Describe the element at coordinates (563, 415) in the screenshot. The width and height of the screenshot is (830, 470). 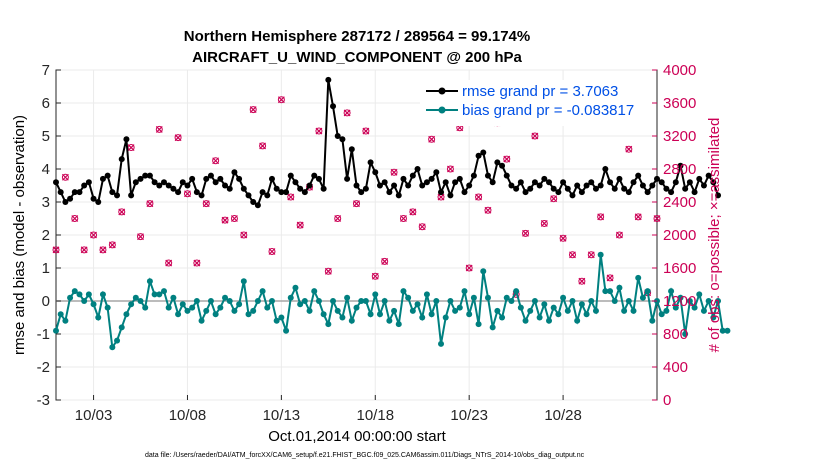
I see `x-tick-label: 10/28` at that location.